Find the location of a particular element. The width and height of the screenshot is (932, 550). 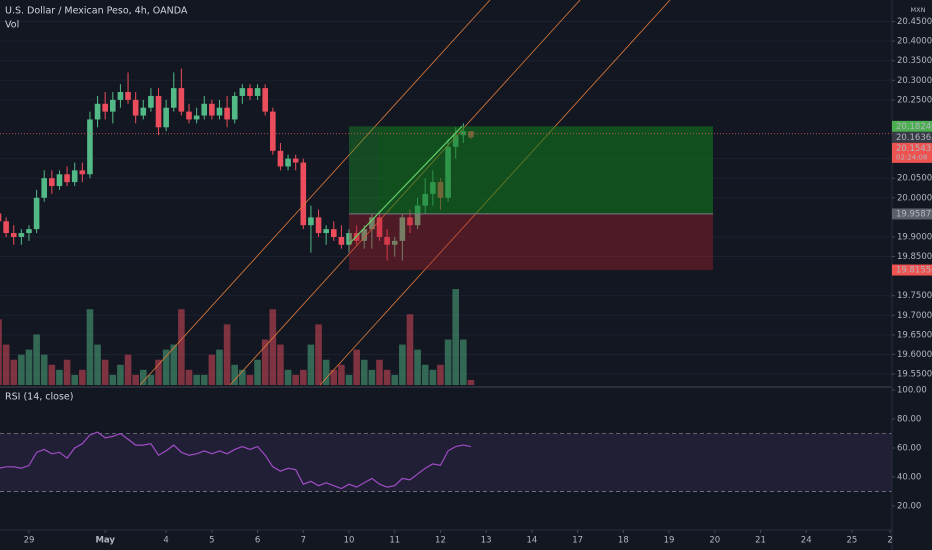

rsi-y-tick-label: 40.00 is located at coordinates (909, 477).